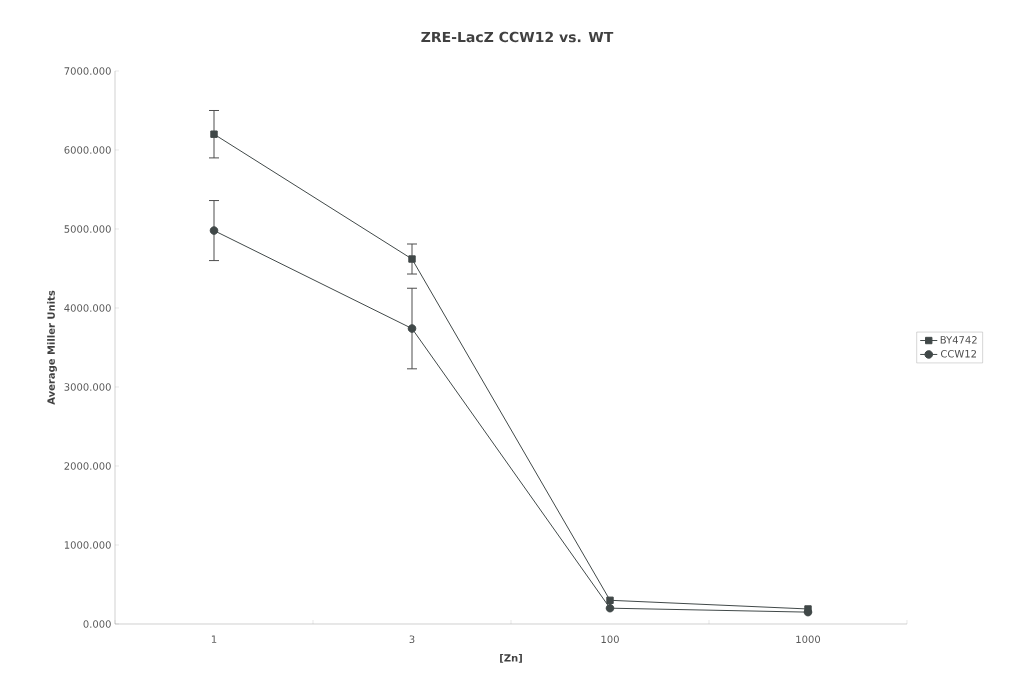 This screenshot has height=688, width=1034. What do you see at coordinates (214, 639) in the screenshot?
I see `x-tick-label: 1` at bounding box center [214, 639].